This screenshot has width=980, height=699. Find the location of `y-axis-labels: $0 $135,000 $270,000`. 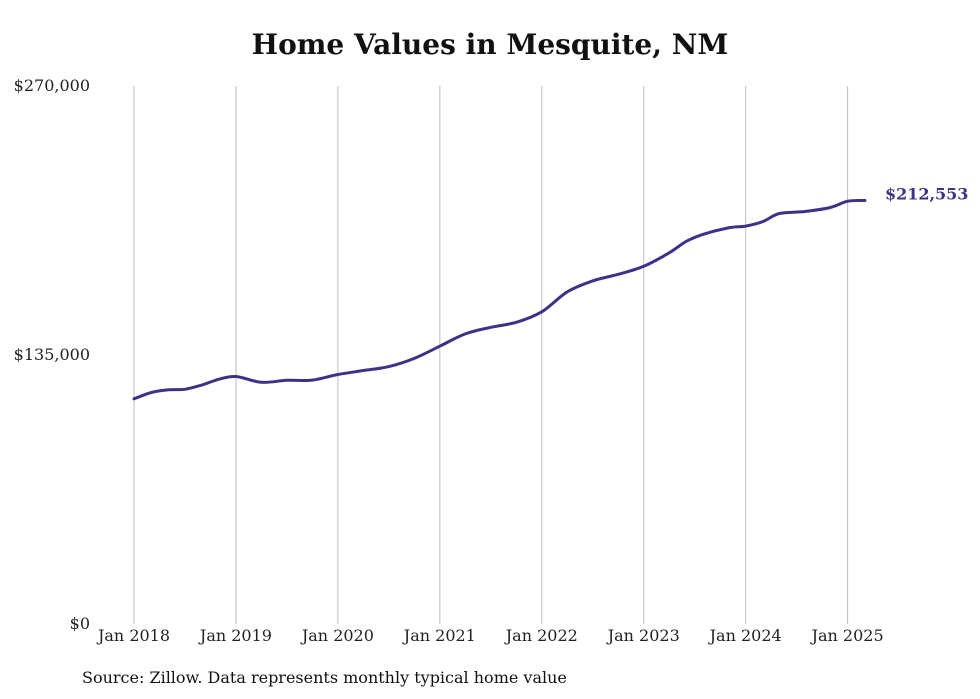

y-axis-labels: $0 $135,000 $270,000 is located at coordinates (52, 354).